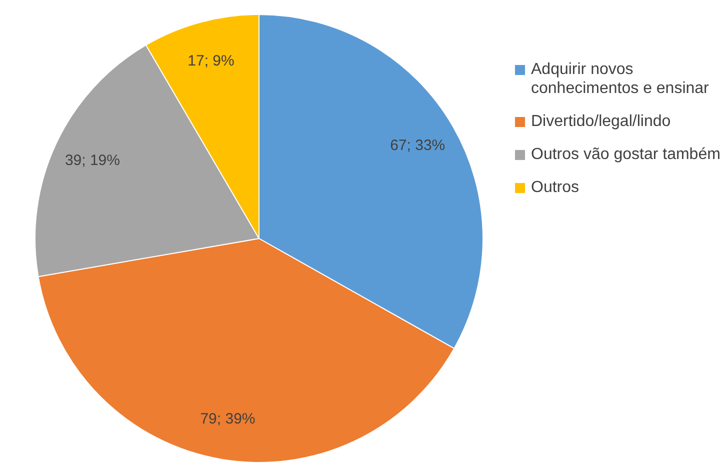 The width and height of the screenshot is (728, 463). What do you see at coordinates (555, 187) in the screenshot?
I see `legend-label: Outros` at bounding box center [555, 187].